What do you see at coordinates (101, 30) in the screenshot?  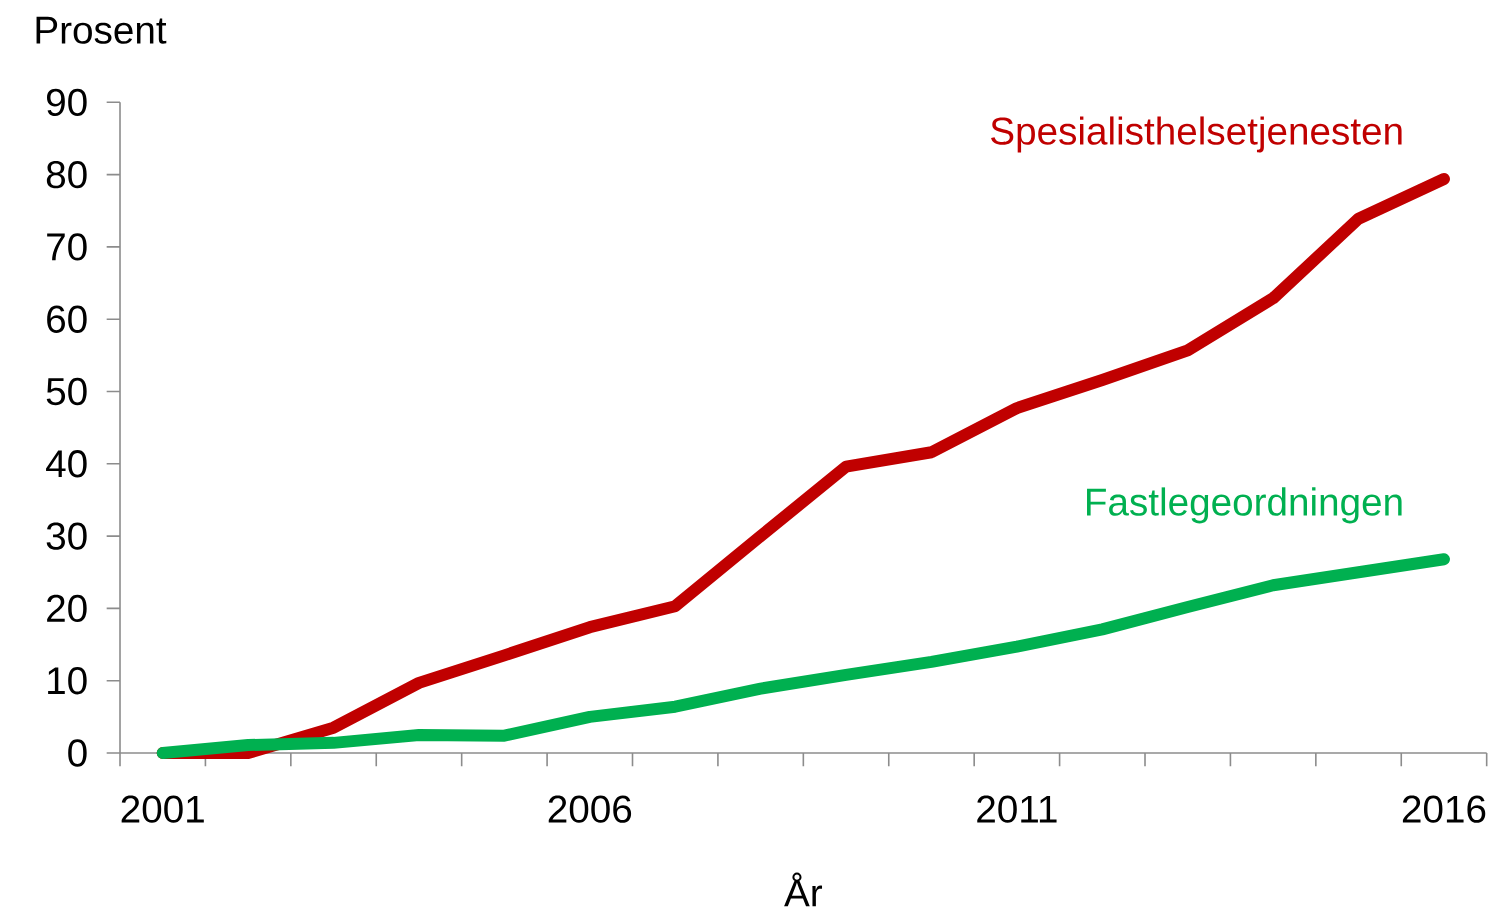 I see `y-axis-title: Prosent` at bounding box center [101, 30].